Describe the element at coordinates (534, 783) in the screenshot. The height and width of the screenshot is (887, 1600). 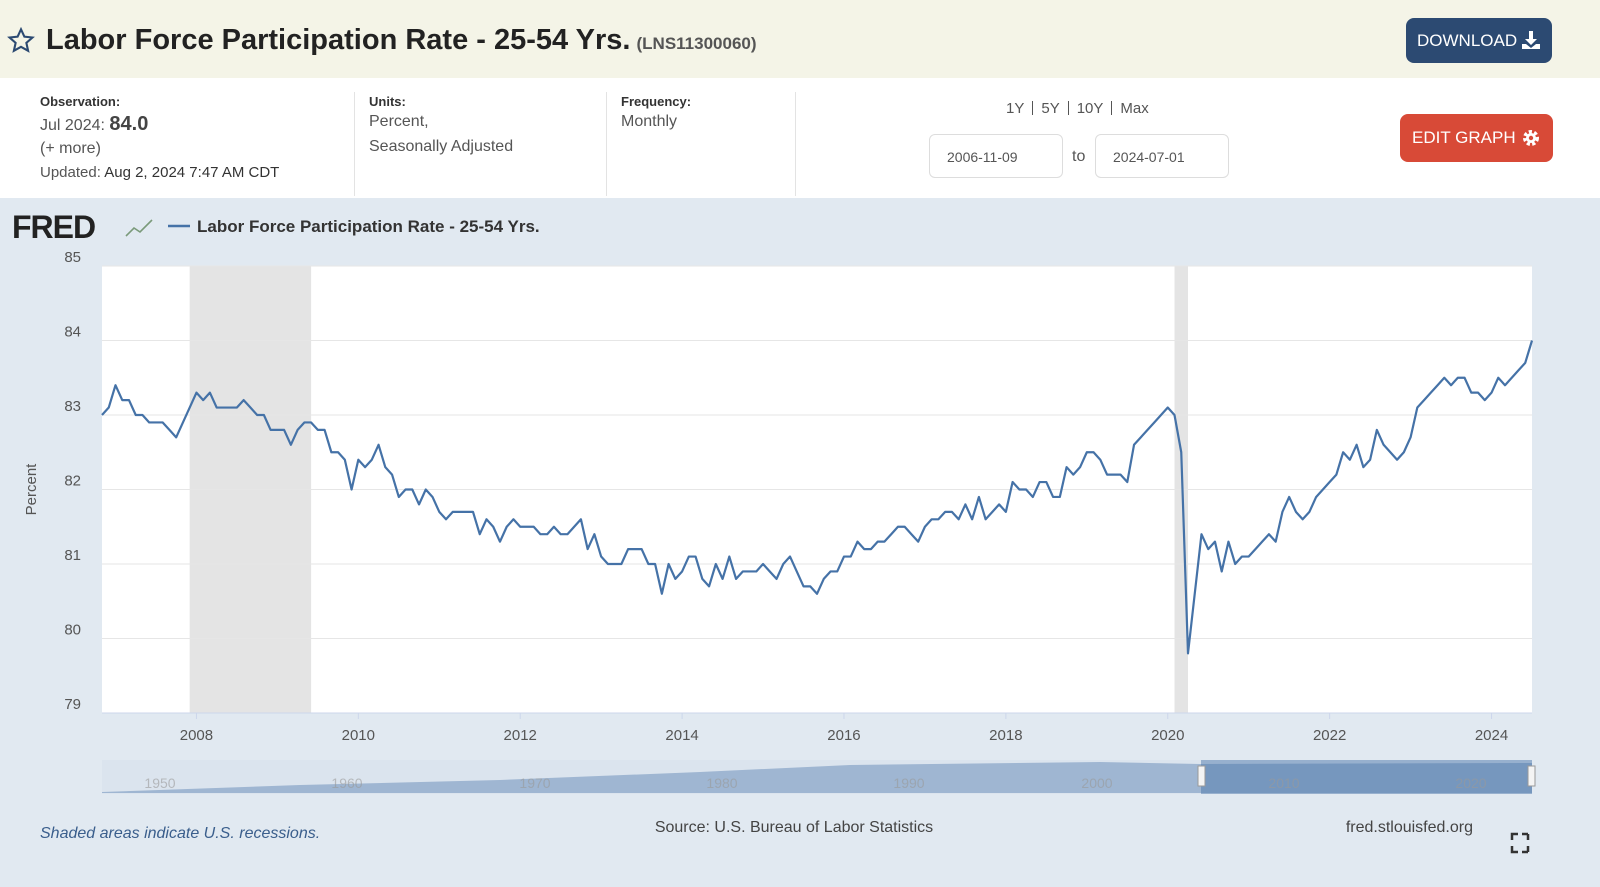
I see `navigator-label: 1970` at that location.